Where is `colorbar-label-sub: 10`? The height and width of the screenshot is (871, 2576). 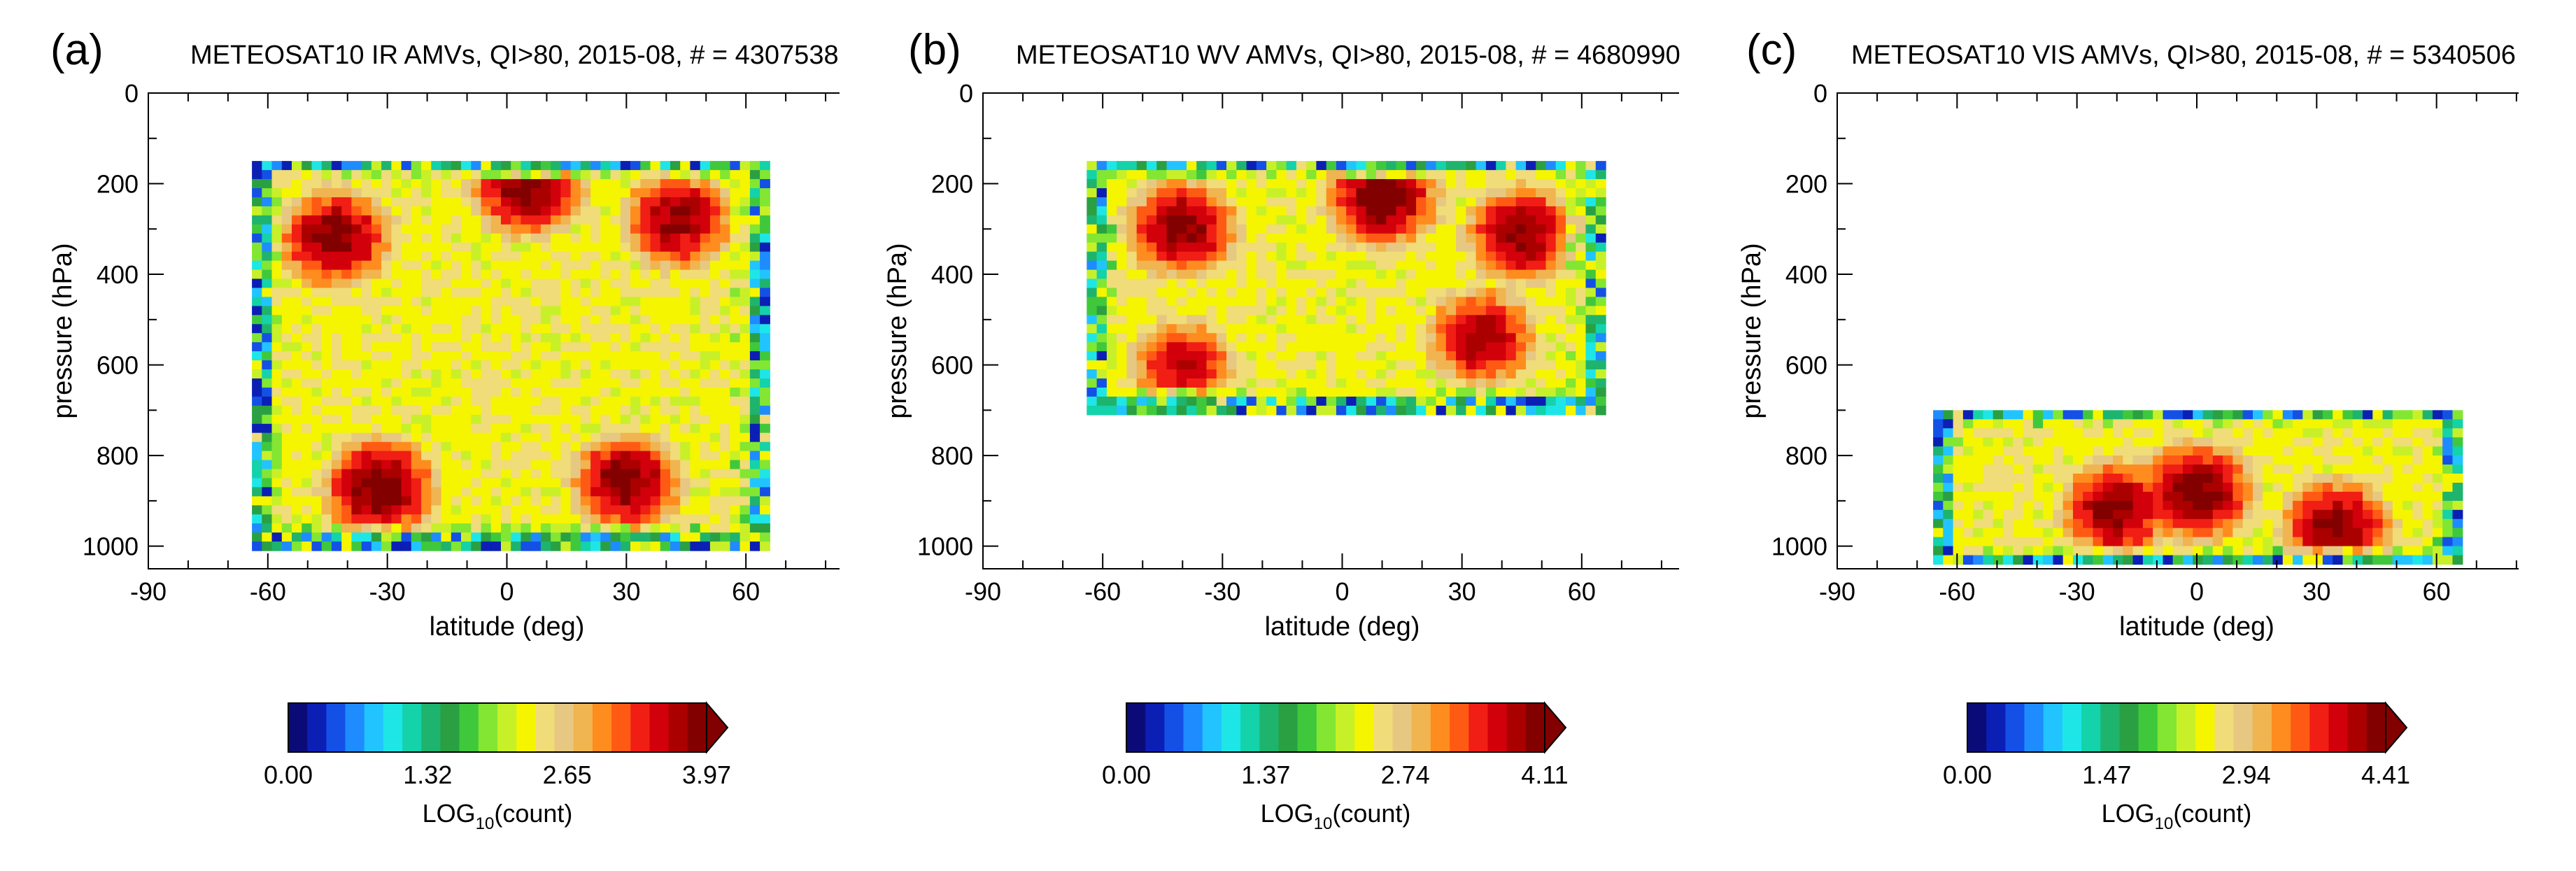
colorbar-label-sub: 10 is located at coordinates (485, 824).